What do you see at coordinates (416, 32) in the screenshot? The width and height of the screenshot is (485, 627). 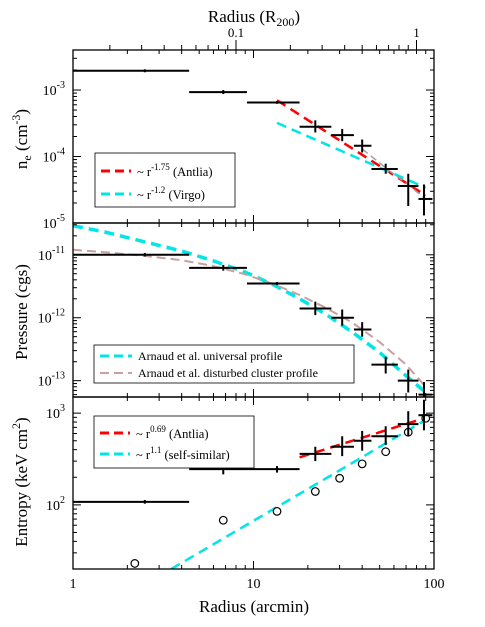 I see `top-axis-tick-label: 1` at bounding box center [416, 32].